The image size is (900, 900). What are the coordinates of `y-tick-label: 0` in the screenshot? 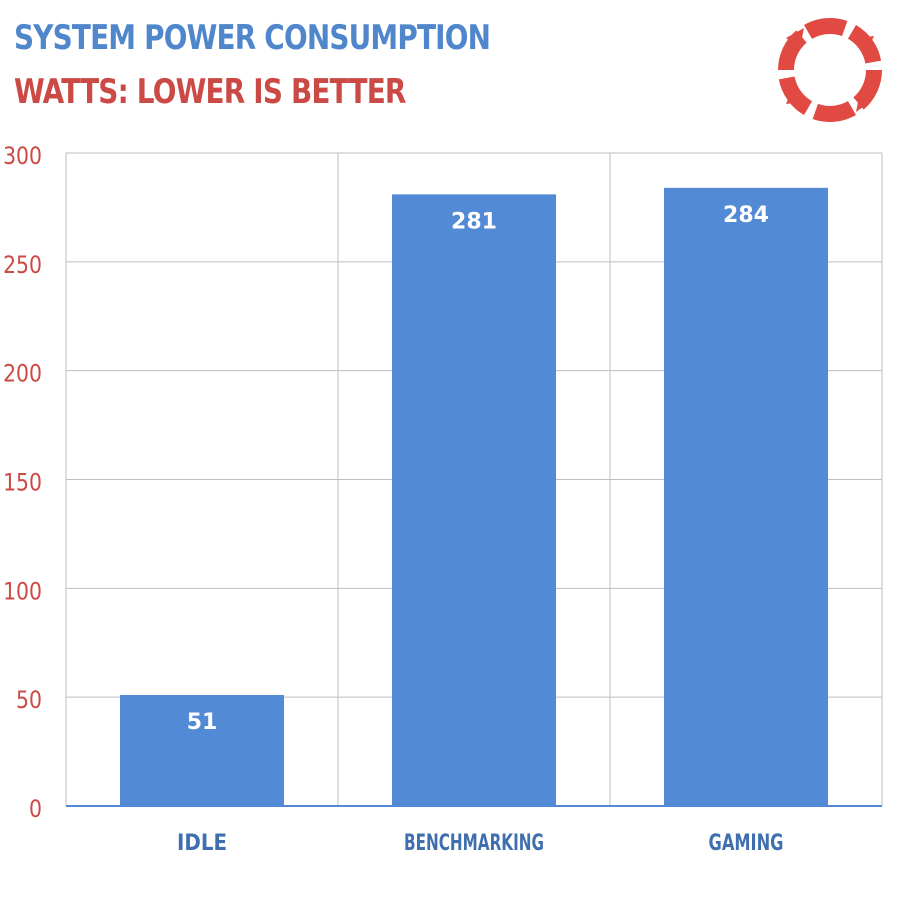 It's located at (35, 809).